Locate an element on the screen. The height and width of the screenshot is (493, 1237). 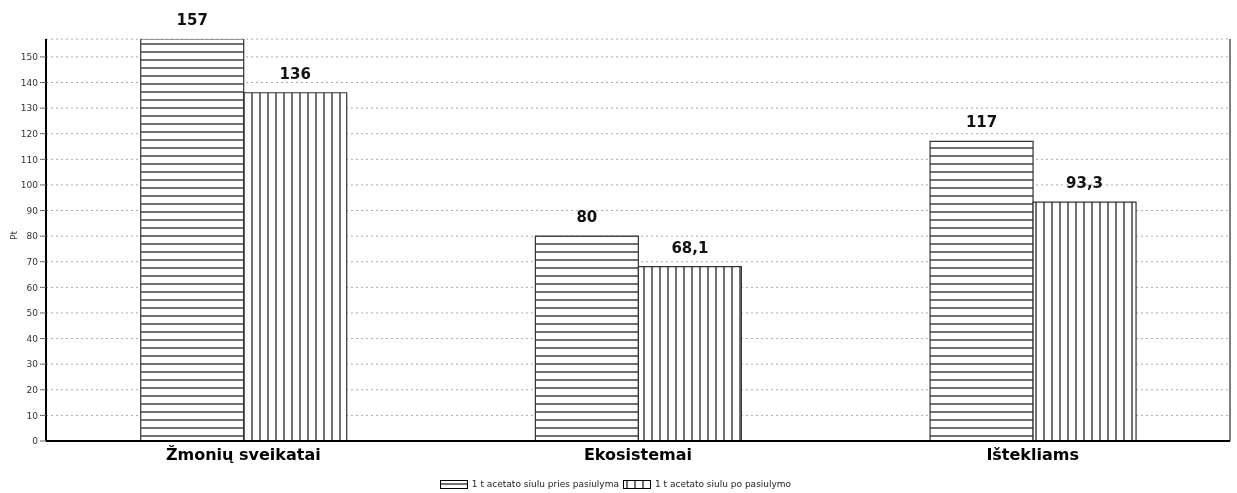
data-label: 93,3 is located at coordinates (1085, 183).